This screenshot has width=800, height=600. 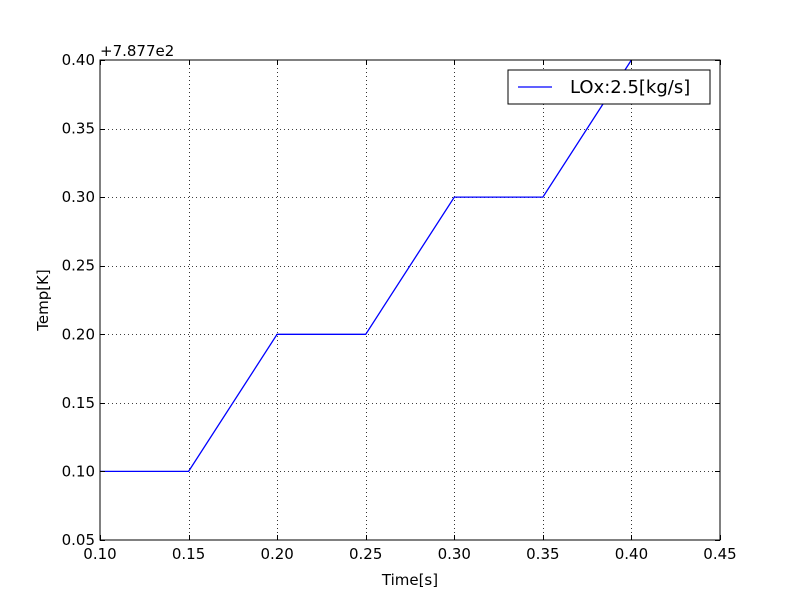 What do you see at coordinates (365, 554) in the screenshot?
I see `x-tick-label: 0.25` at bounding box center [365, 554].